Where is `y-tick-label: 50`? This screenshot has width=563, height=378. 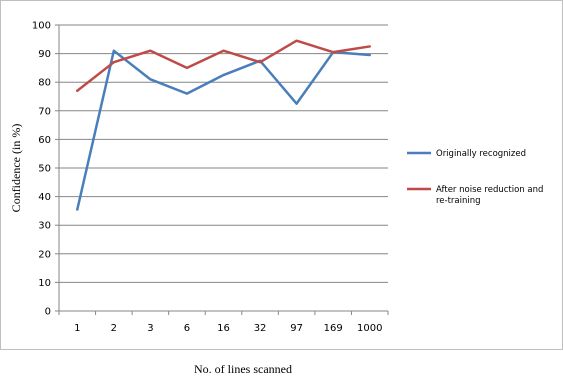 y-tick-label: 50 is located at coordinates (44, 169).